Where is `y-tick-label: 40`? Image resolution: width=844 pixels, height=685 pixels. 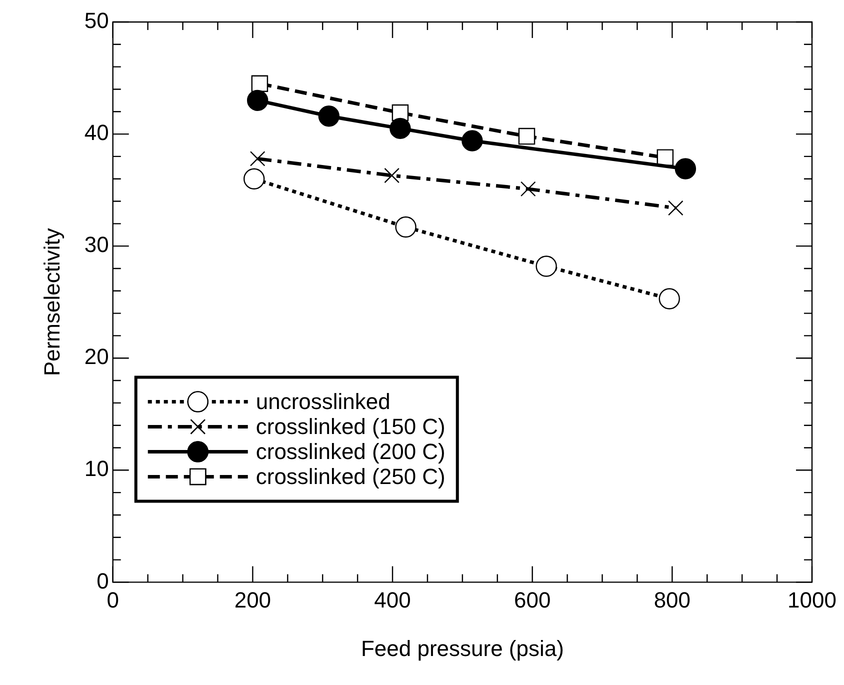
y-tick-label: 40 is located at coordinates (96, 133).